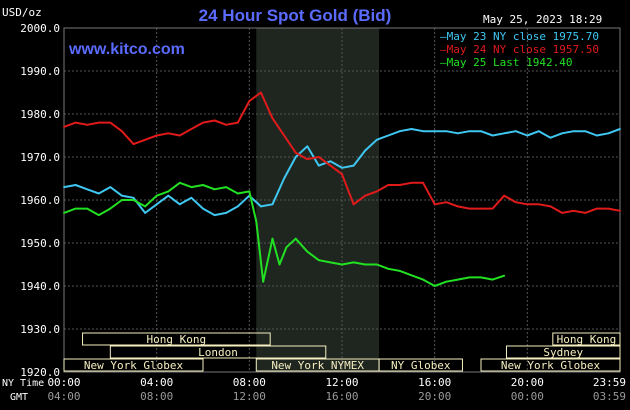 Image resolution: width=630 pixels, height=410 pixels. I want to click on x-tick-label-ny: 00:00, so click(63, 382).